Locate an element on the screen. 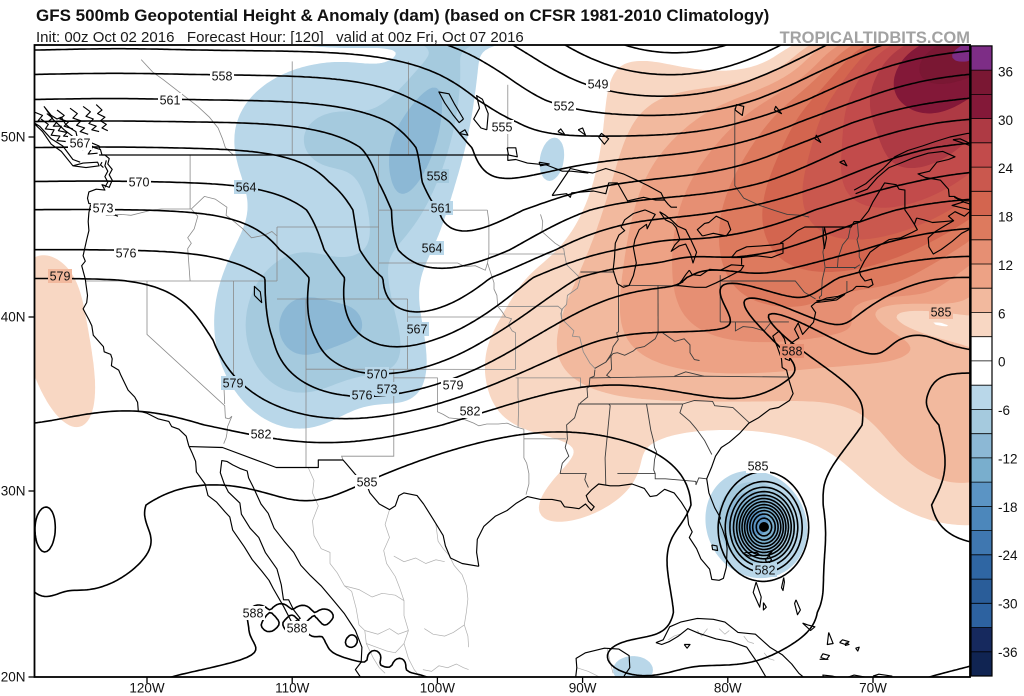  svg-text: 0 is located at coordinates (1002, 362).